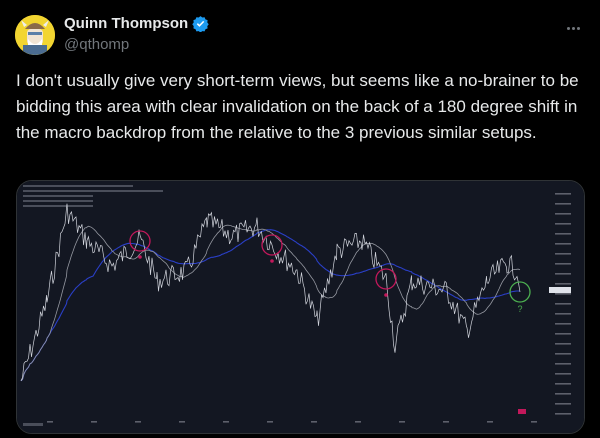 The width and height of the screenshot is (600, 438). Describe the element at coordinates (519, 309) in the screenshot. I see `question-annotation: ?` at that location.